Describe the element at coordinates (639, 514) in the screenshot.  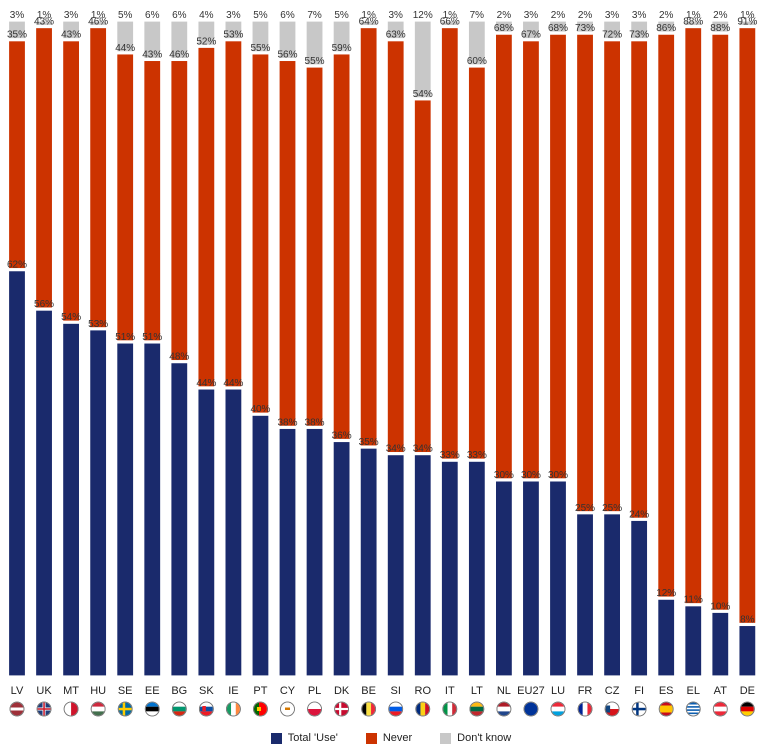
I see `value-label-use-fi: 24%` at that location.